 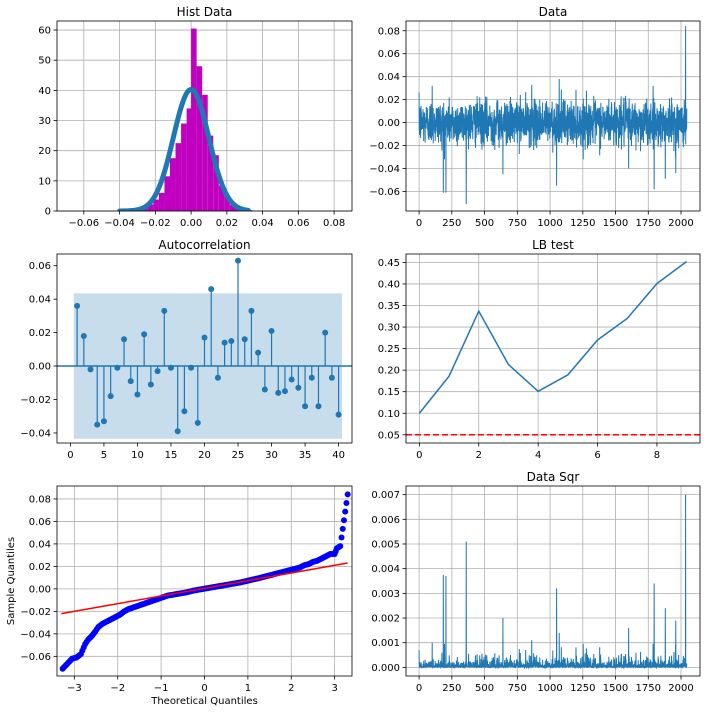 What do you see at coordinates (262, 223) in the screenshot?
I see `x-tick-label: 0.04` at bounding box center [262, 223].